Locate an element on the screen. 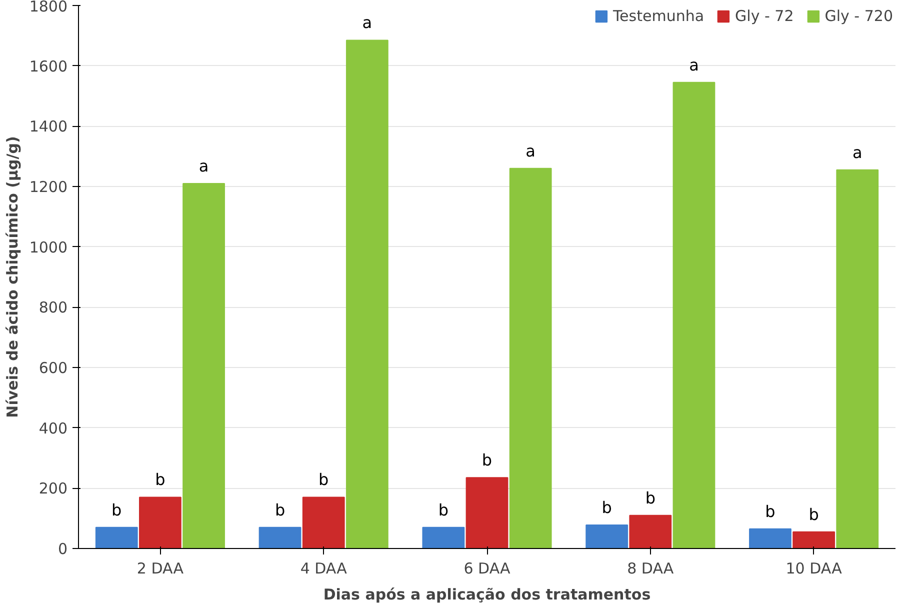 This screenshot has width=910, height=616. y-tick-label: 600 is located at coordinates (53, 368).